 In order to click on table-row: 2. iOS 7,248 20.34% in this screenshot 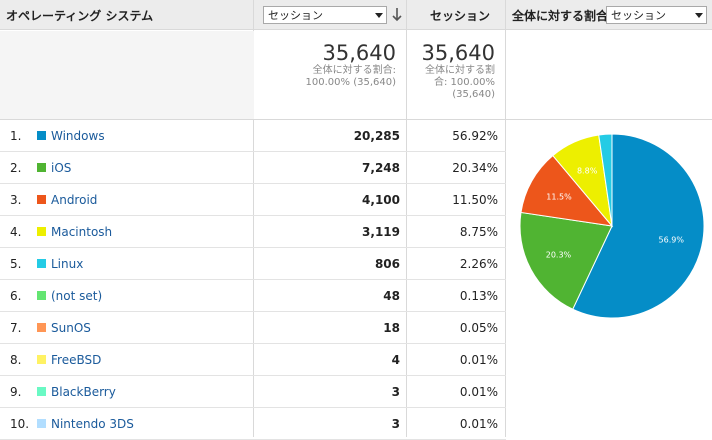, I will do `click(253, 168)`.